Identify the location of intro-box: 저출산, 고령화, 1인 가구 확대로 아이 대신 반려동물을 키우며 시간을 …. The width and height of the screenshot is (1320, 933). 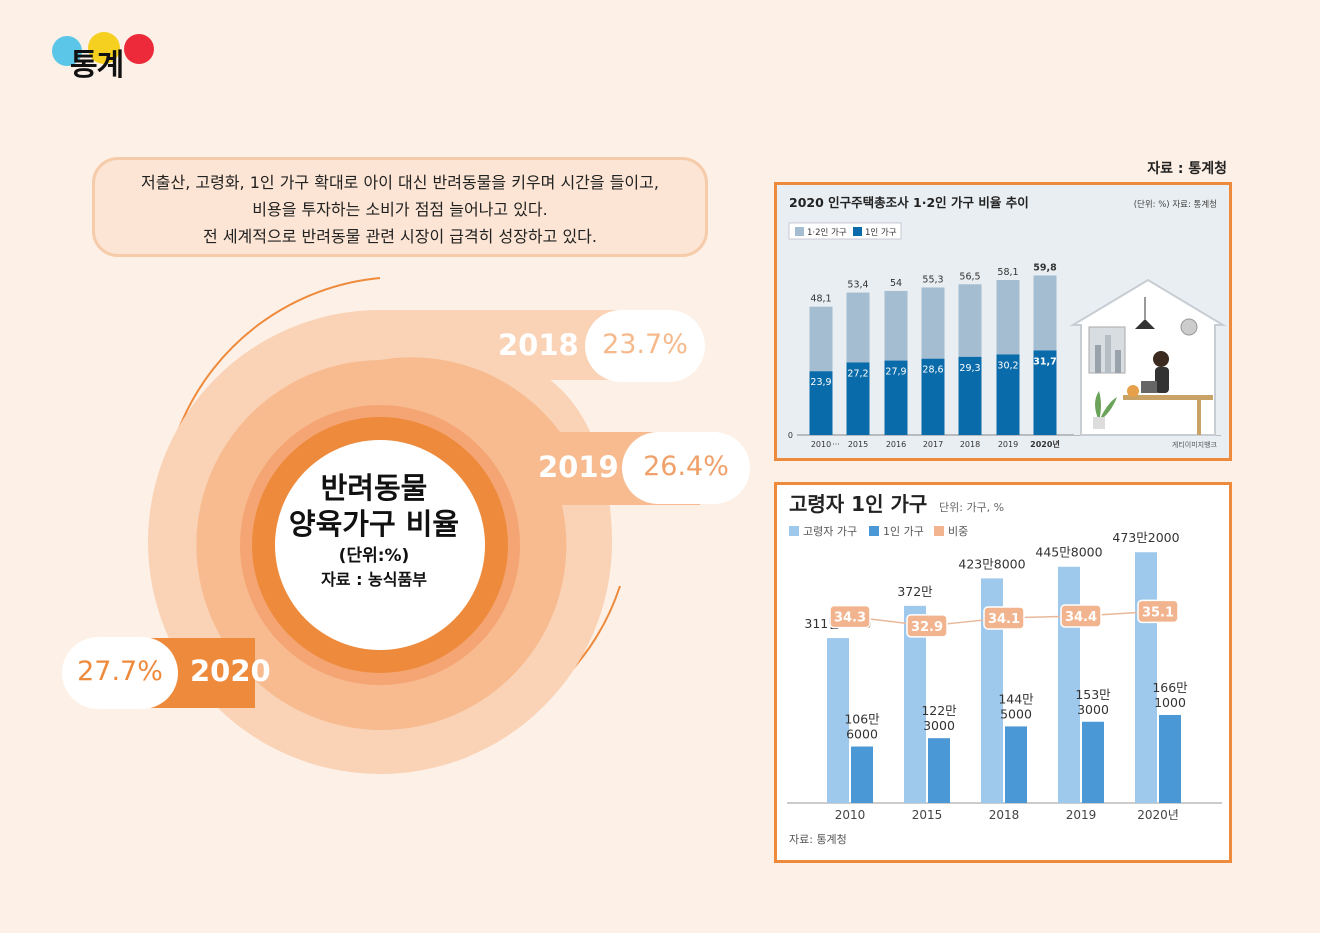
(400, 207).